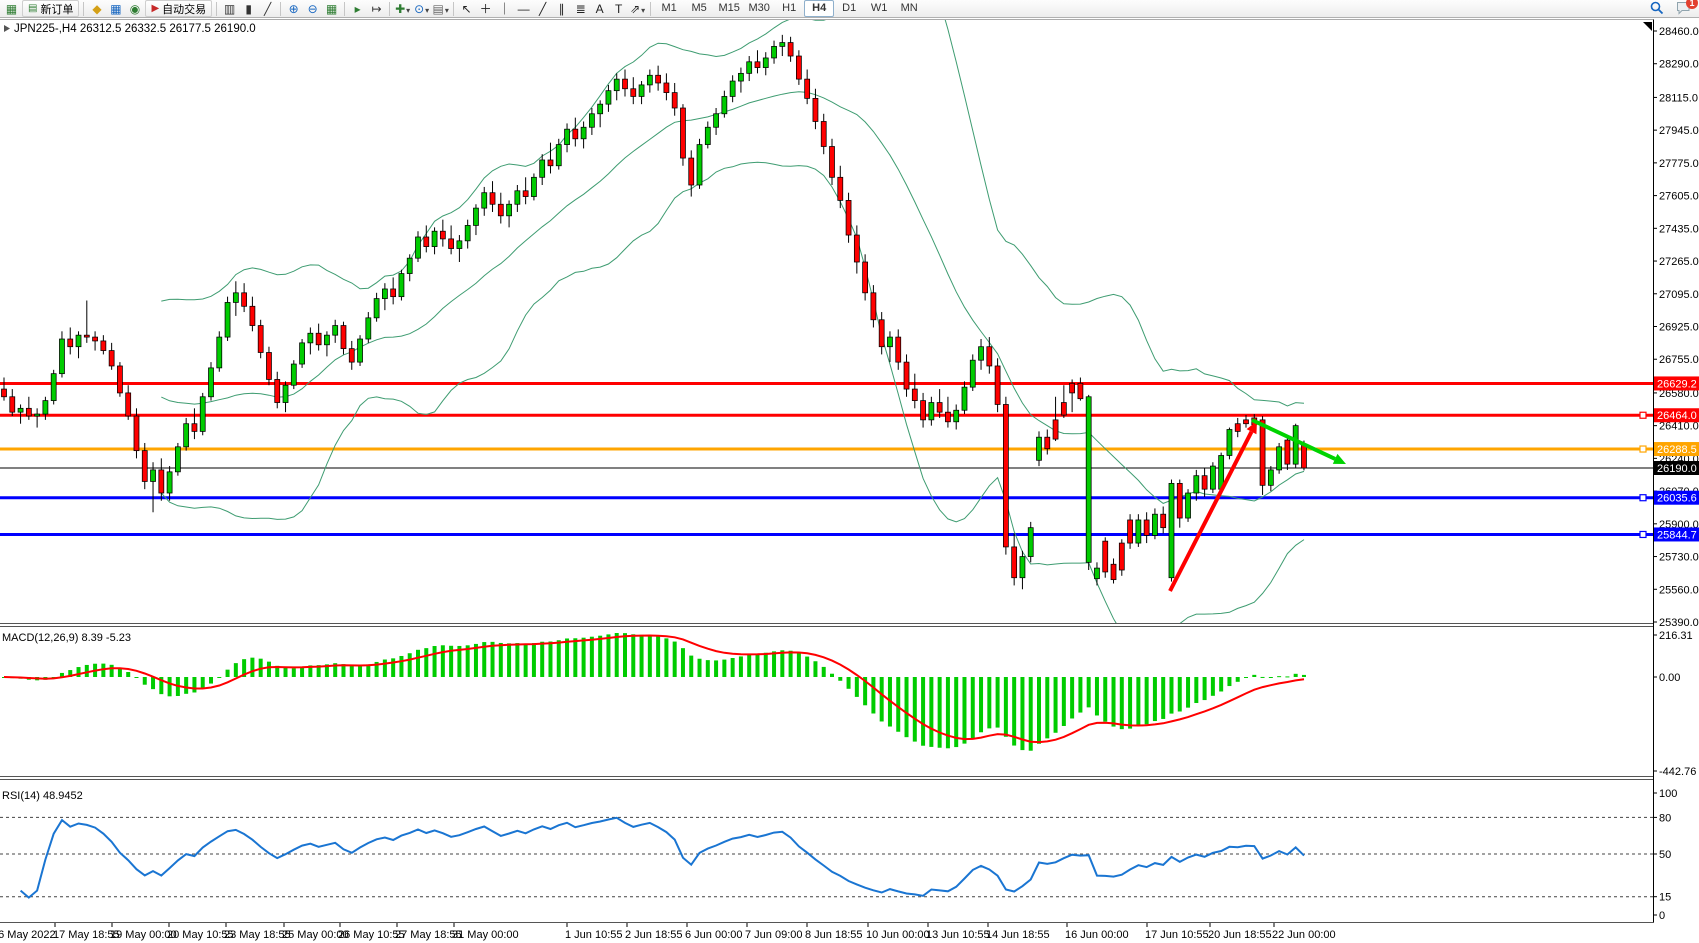 This screenshot has width=1699, height=943. What do you see at coordinates (11, 8) in the screenshot?
I see `new-chart-icon: ▦` at bounding box center [11, 8].